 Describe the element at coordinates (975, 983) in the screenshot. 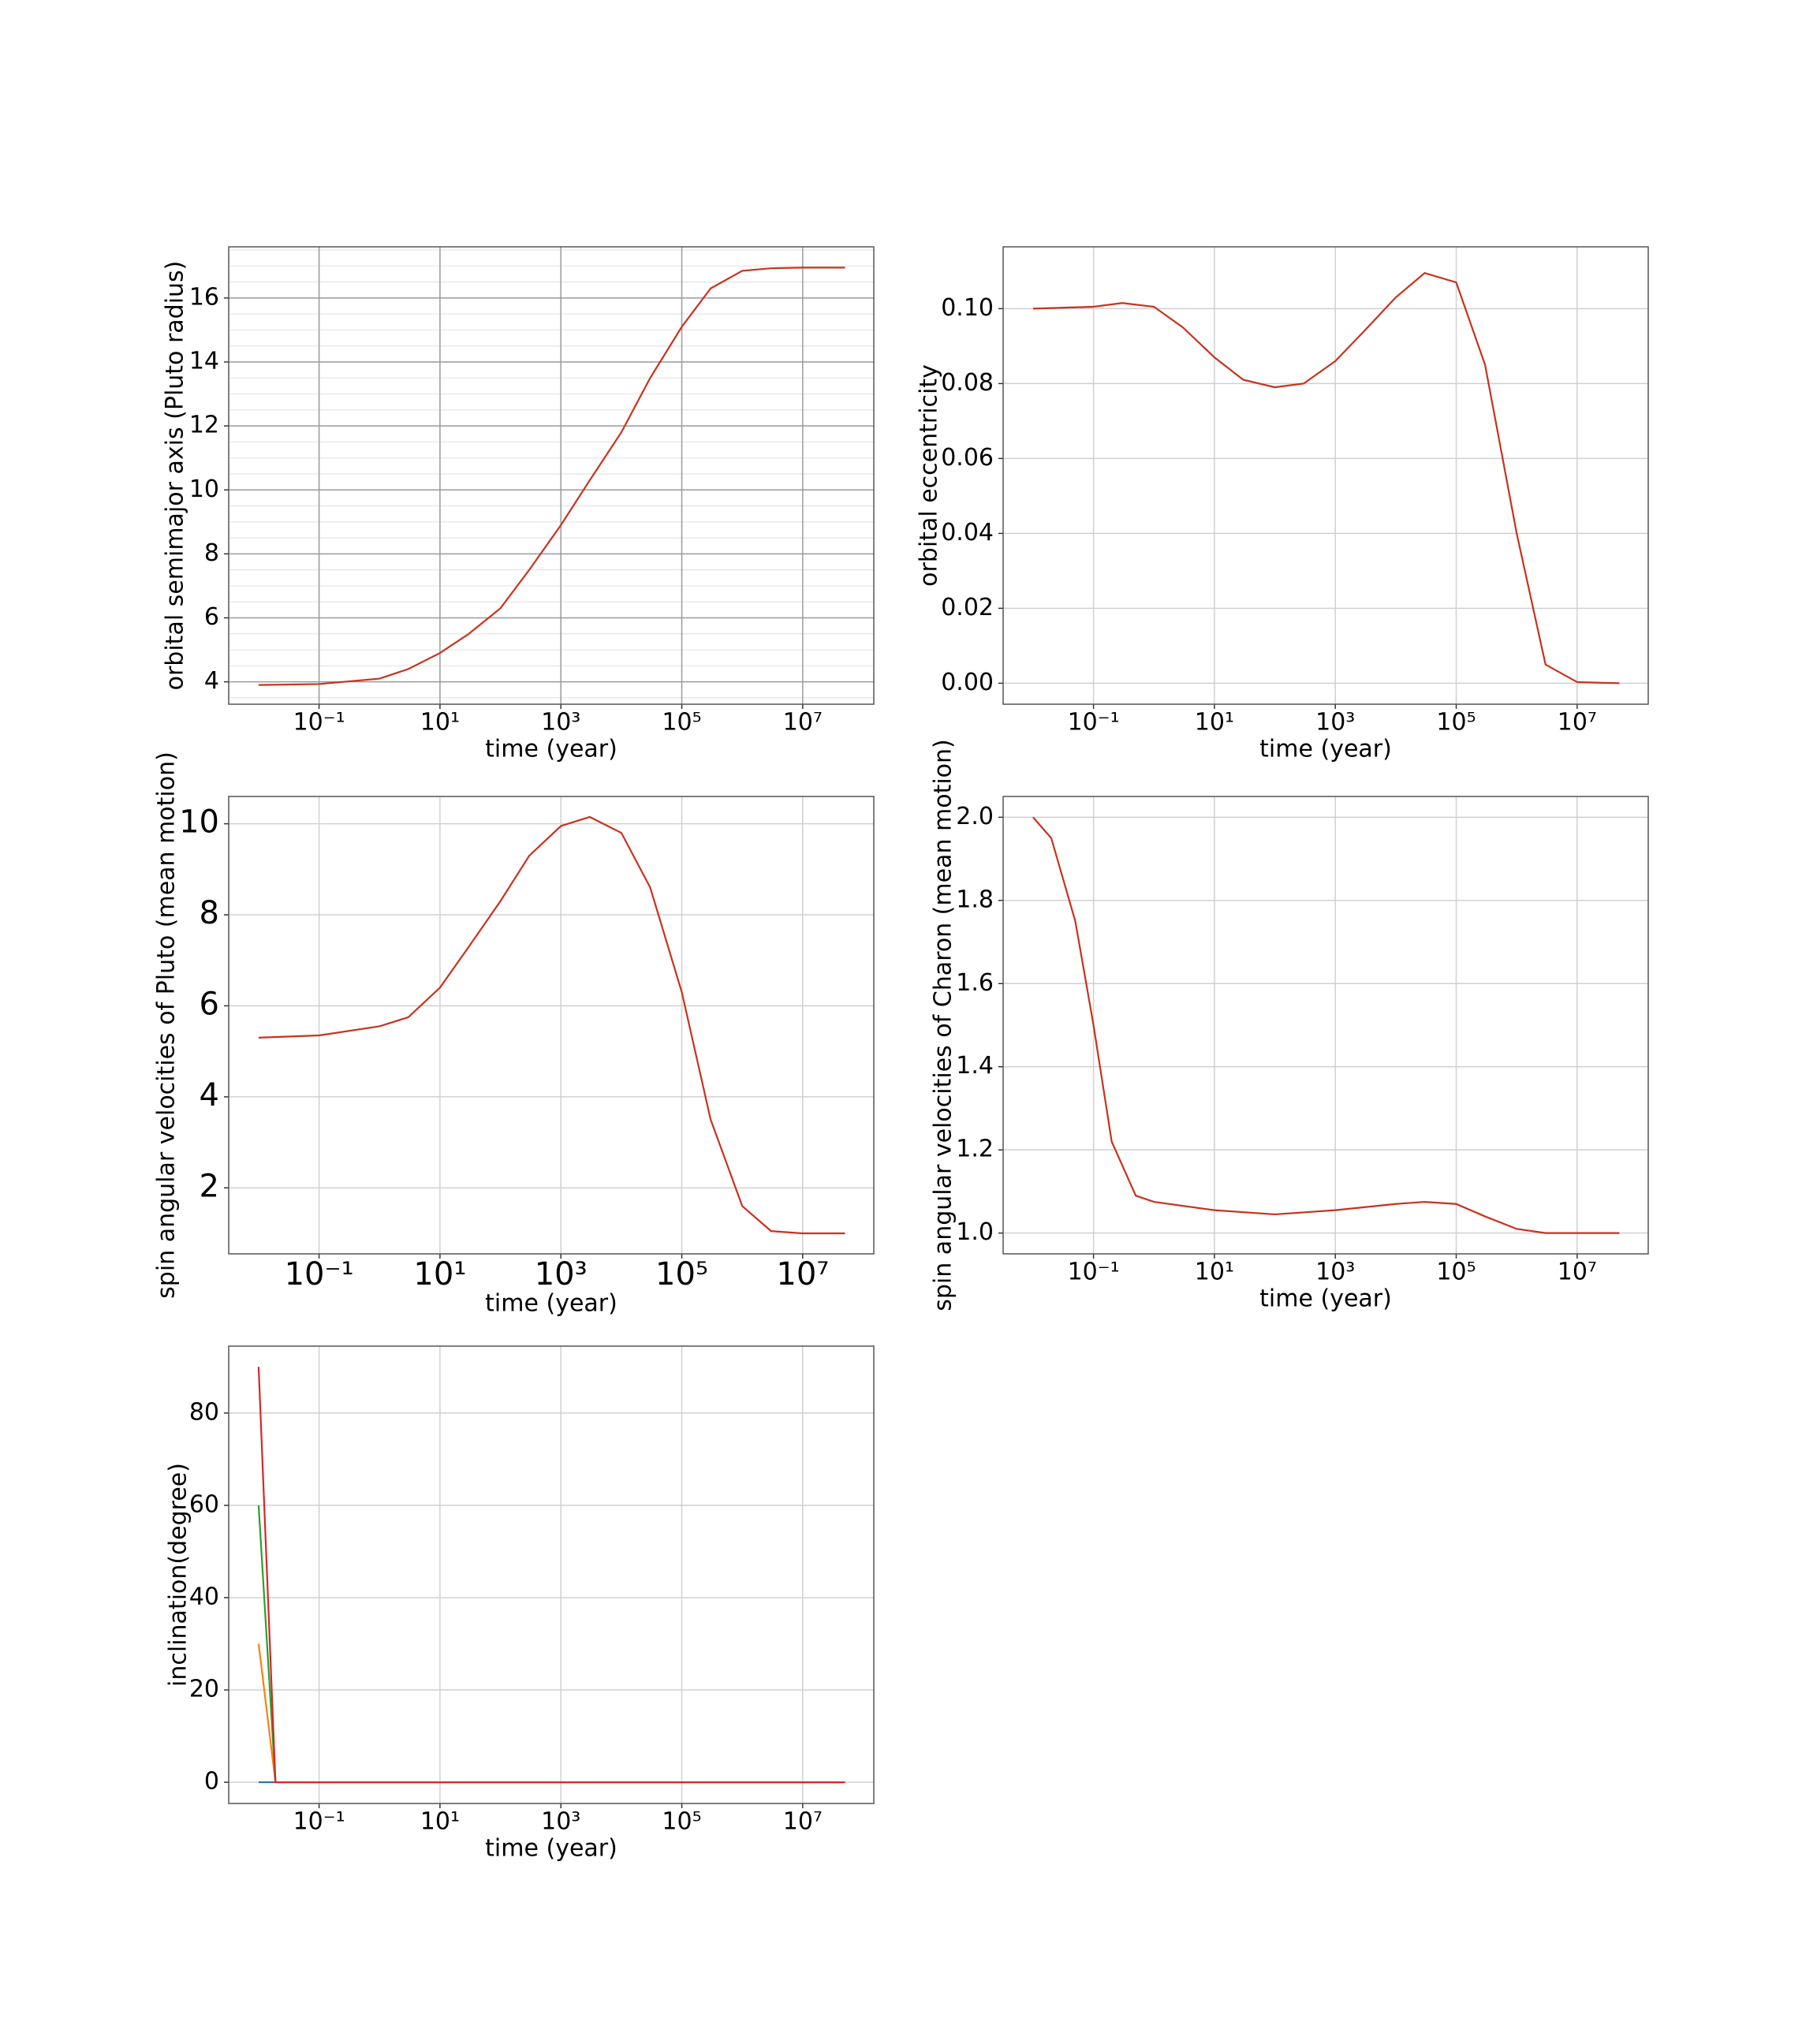

I see `y-tick-label: 1.6` at that location.